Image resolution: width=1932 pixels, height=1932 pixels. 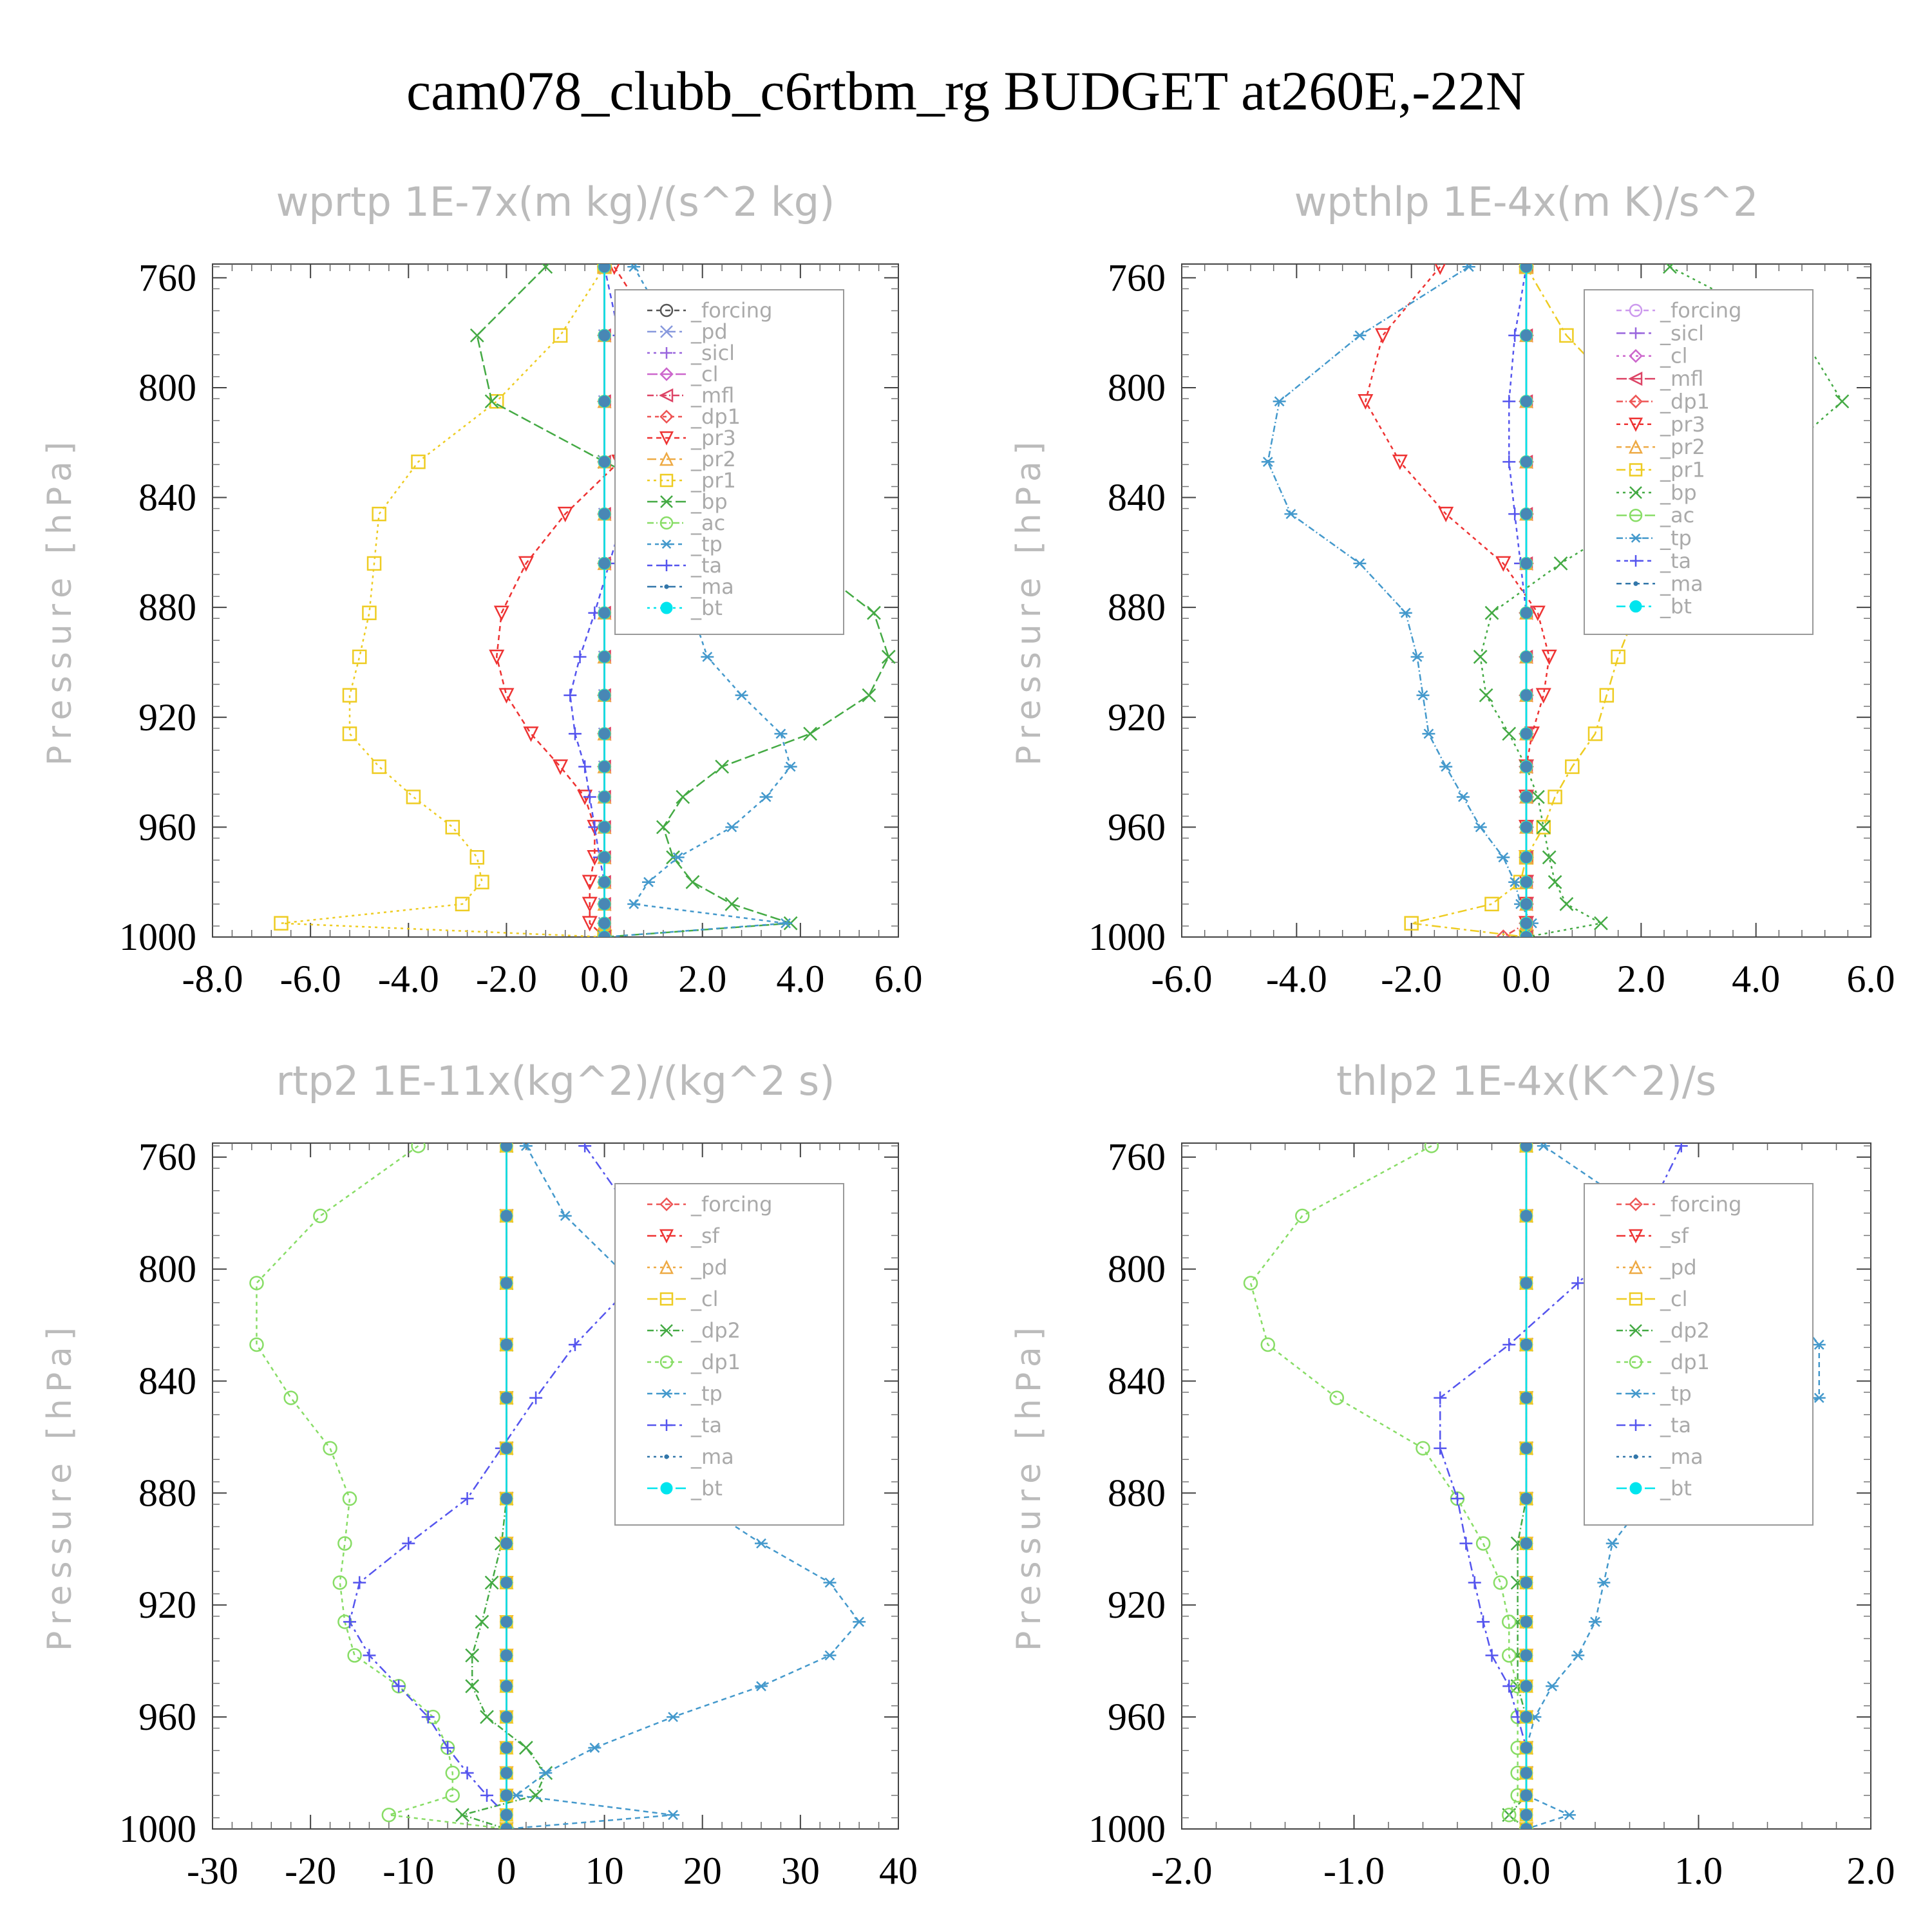 I want to click on legend-label: _pr2, so click(x=1682, y=447).